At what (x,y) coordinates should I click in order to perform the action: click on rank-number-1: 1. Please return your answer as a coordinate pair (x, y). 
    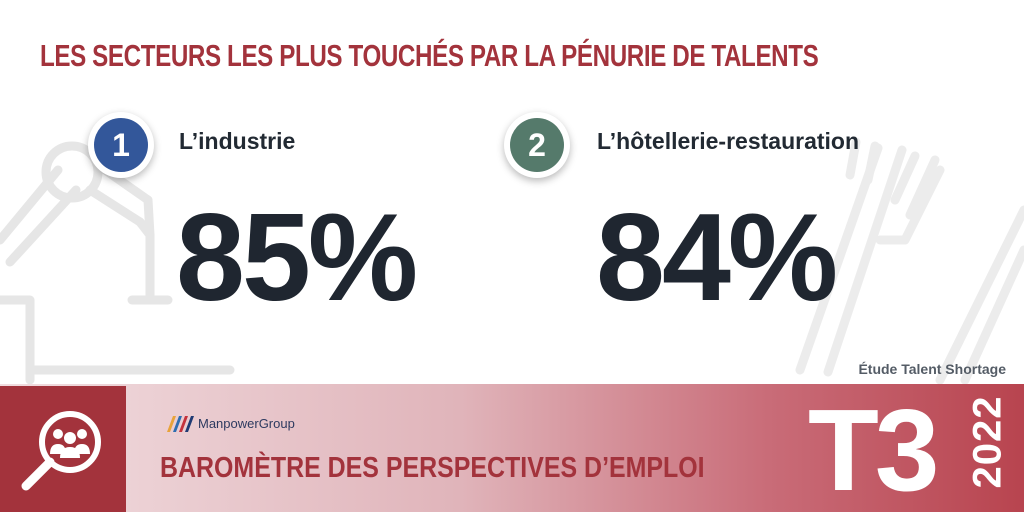
    Looking at the image, I should click on (121, 145).